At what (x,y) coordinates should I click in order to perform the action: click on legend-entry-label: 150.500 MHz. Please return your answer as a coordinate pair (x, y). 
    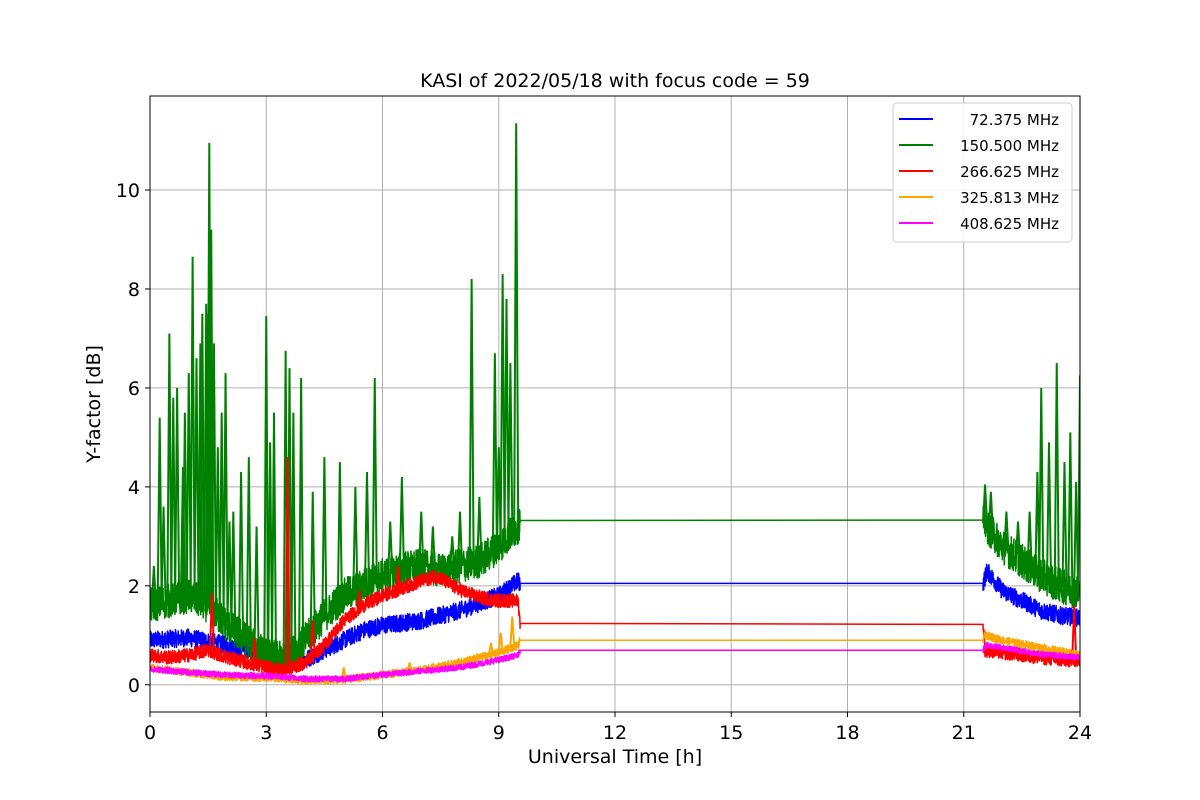
    Looking at the image, I should click on (1009, 146).